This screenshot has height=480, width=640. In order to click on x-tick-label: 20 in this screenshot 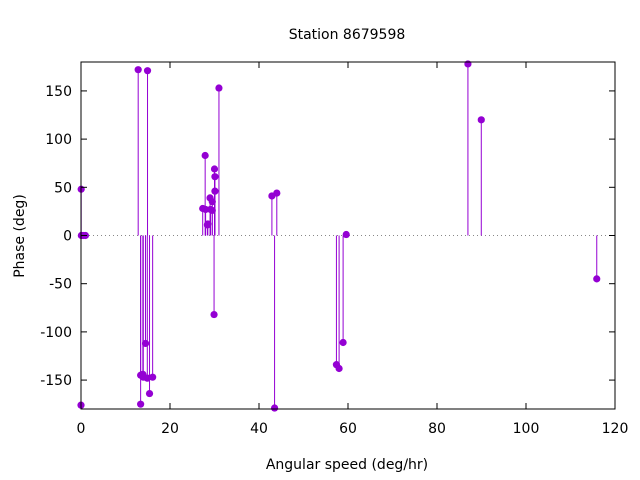, I will do `click(170, 429)`.